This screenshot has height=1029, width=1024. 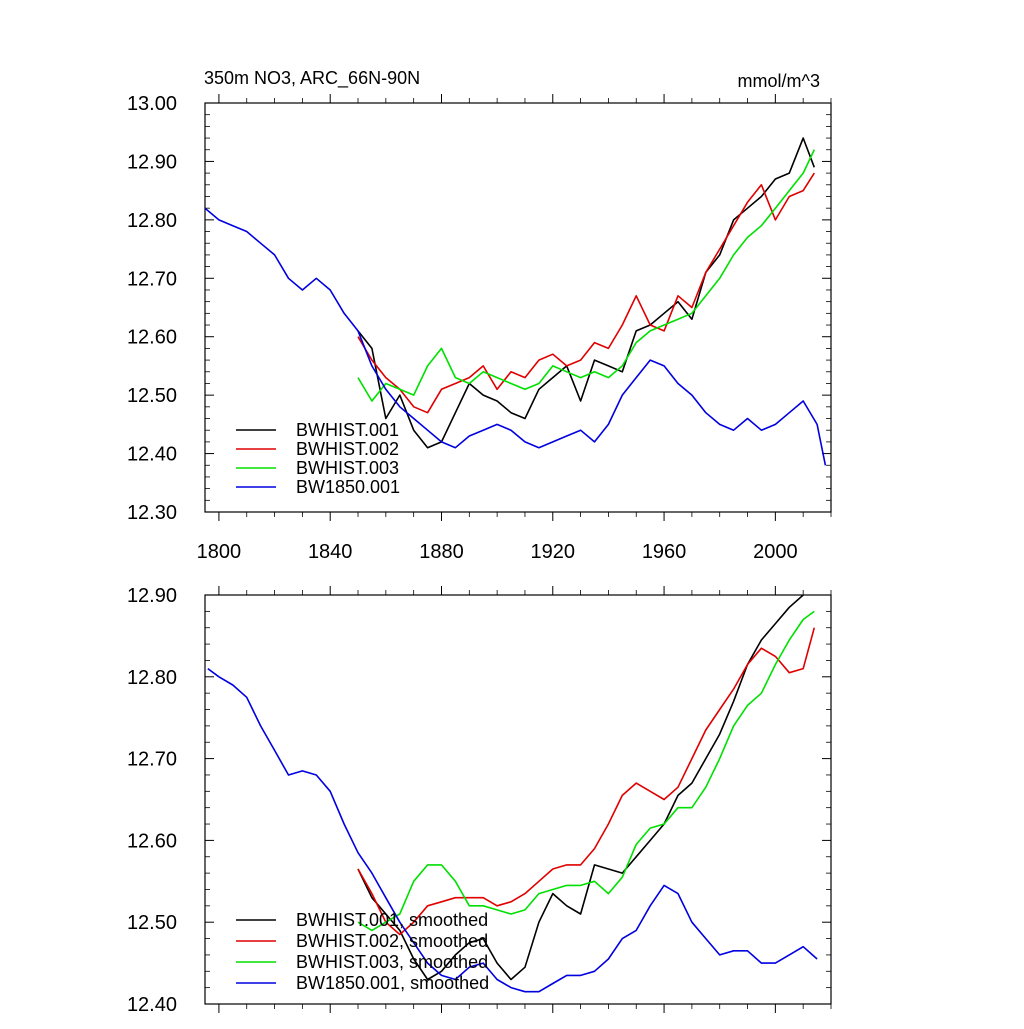 I want to click on legend-label: BWHIST.002, so click(x=347, y=449).